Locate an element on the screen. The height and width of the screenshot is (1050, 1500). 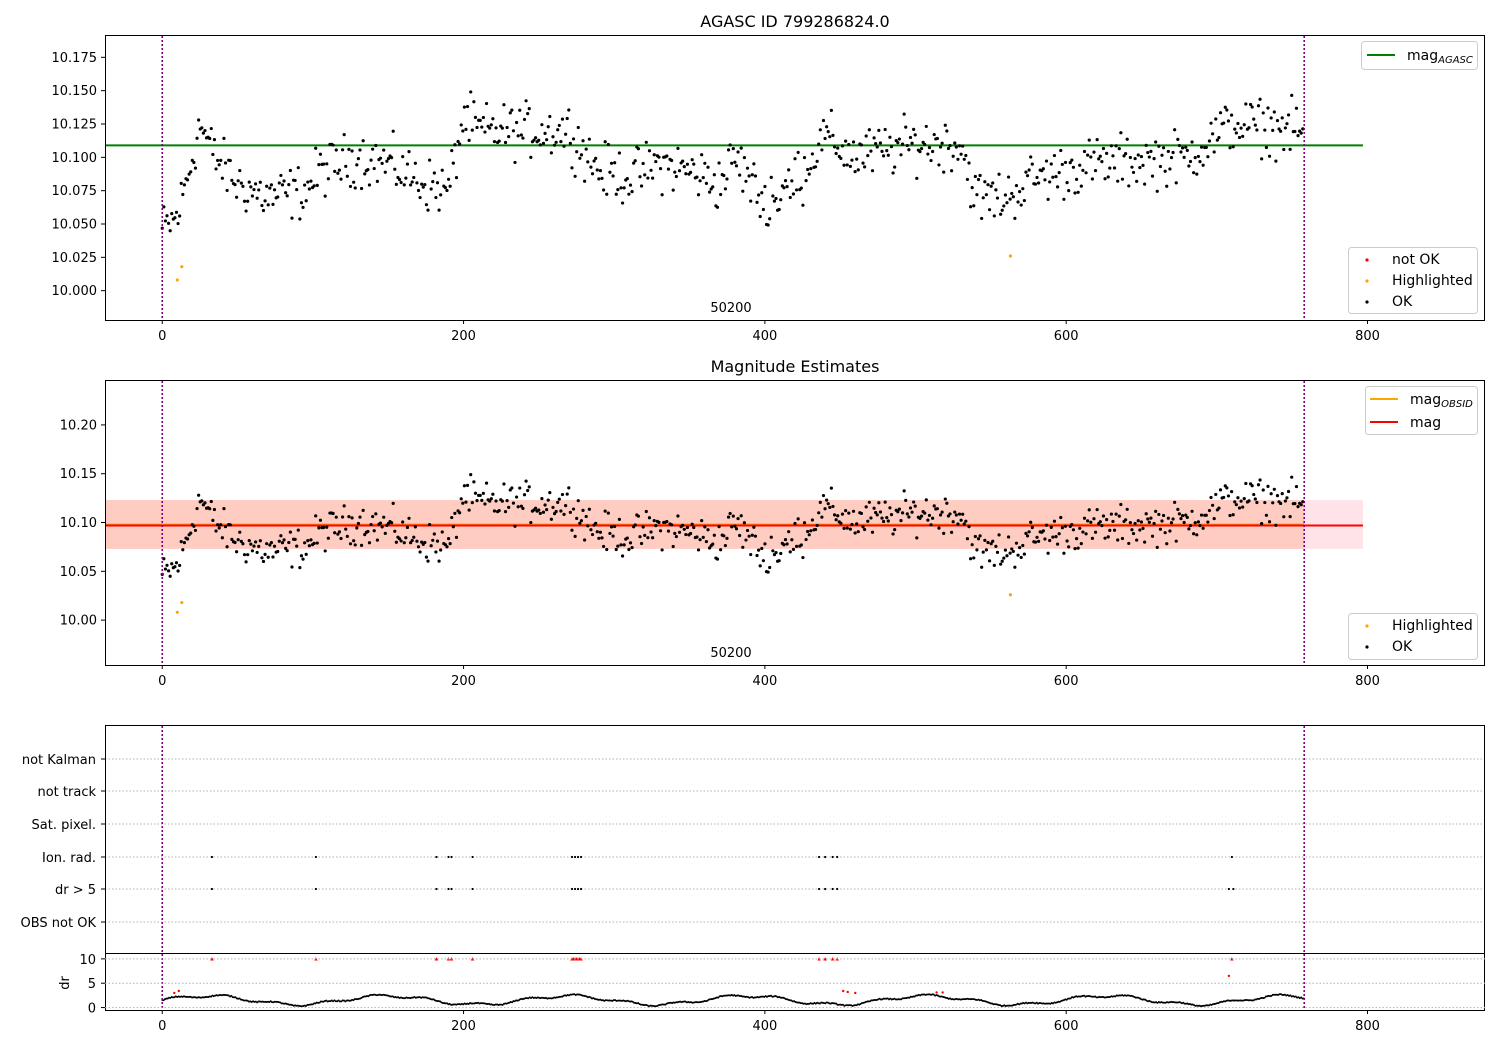
dr-clipped-marker is located at coordinates (1232, 959).